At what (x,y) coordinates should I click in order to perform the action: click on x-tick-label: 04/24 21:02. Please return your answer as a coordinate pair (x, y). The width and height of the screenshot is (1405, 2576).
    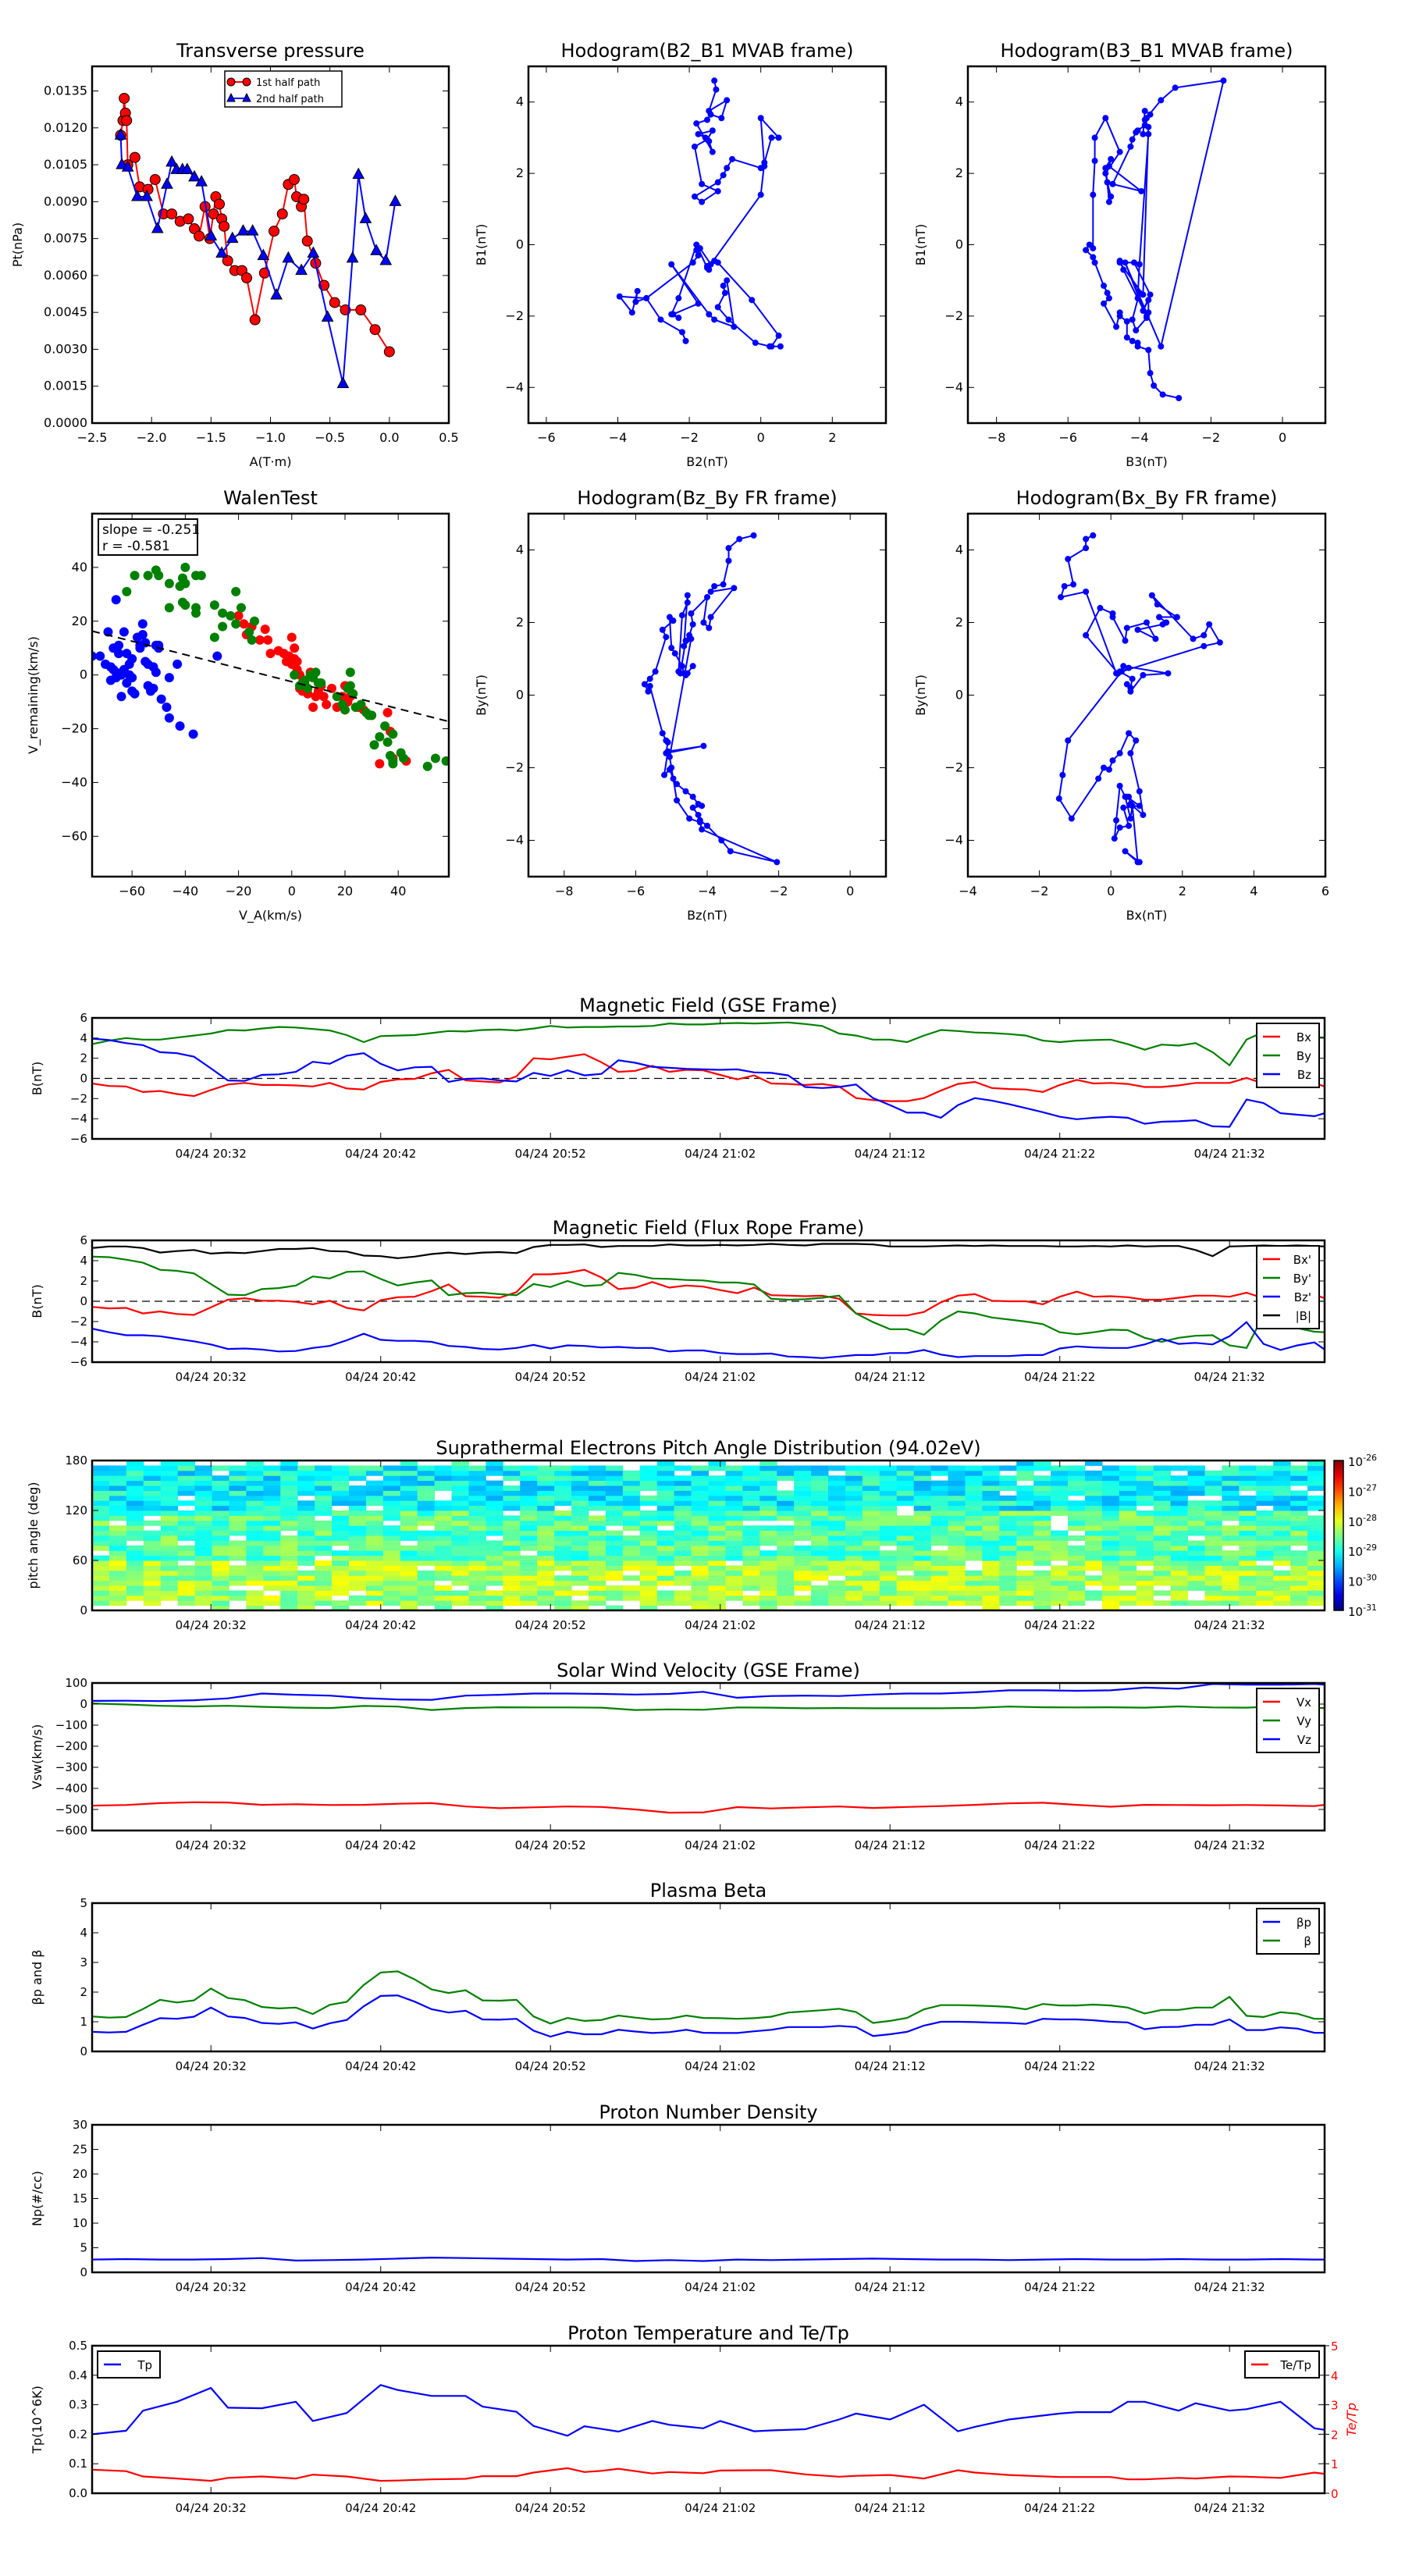
    Looking at the image, I should click on (720, 2508).